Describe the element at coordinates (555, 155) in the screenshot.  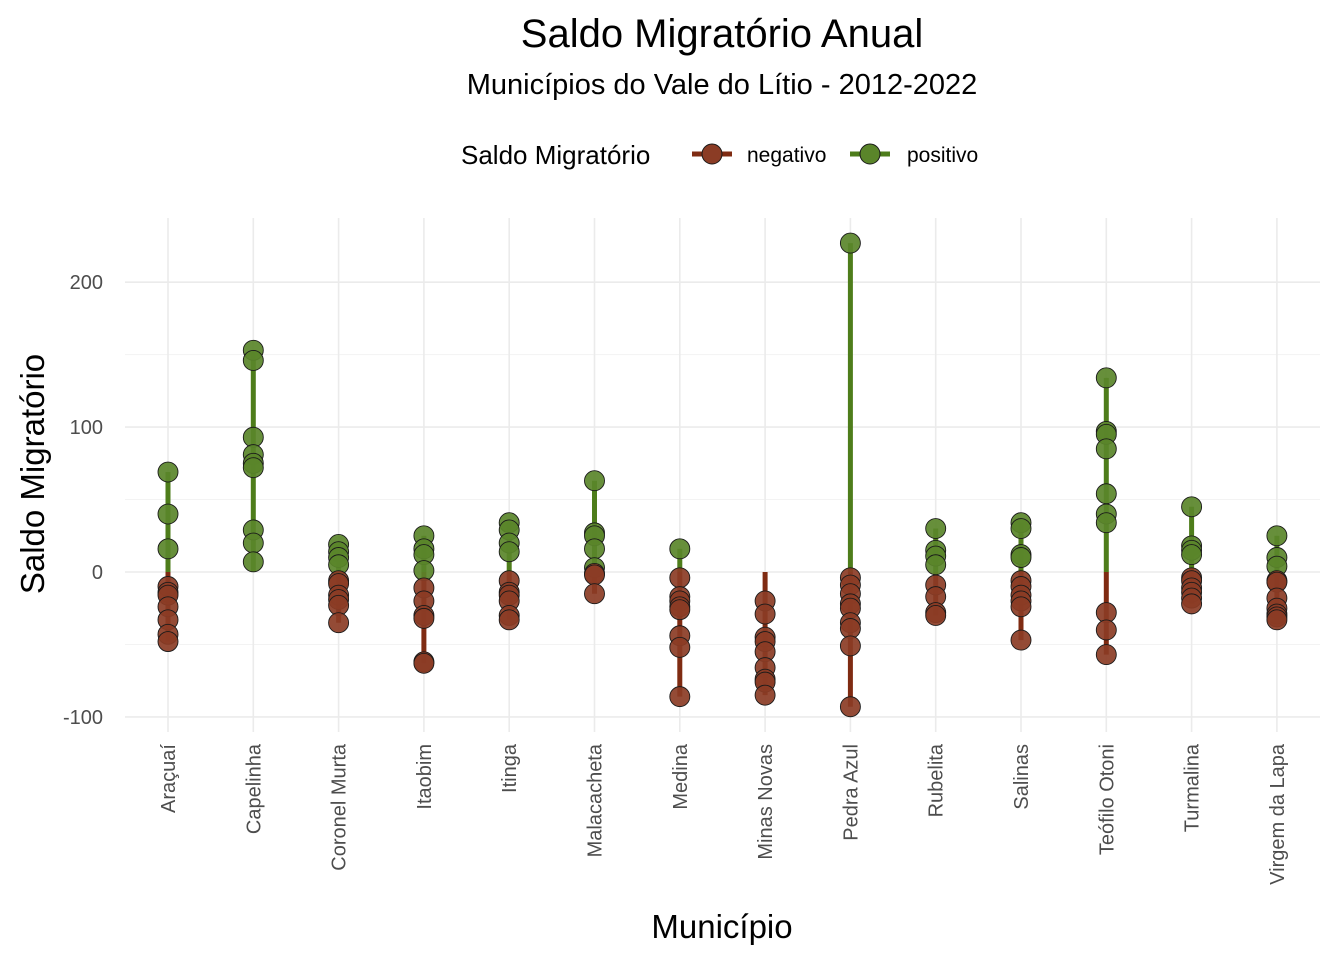
I see `legend-title: Saldo Migratório` at that location.